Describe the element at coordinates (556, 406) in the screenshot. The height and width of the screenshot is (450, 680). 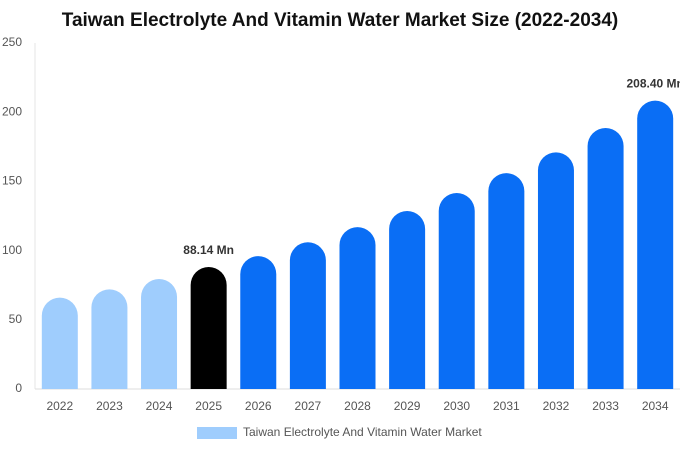
I see `x-tick-label: 2032` at that location.